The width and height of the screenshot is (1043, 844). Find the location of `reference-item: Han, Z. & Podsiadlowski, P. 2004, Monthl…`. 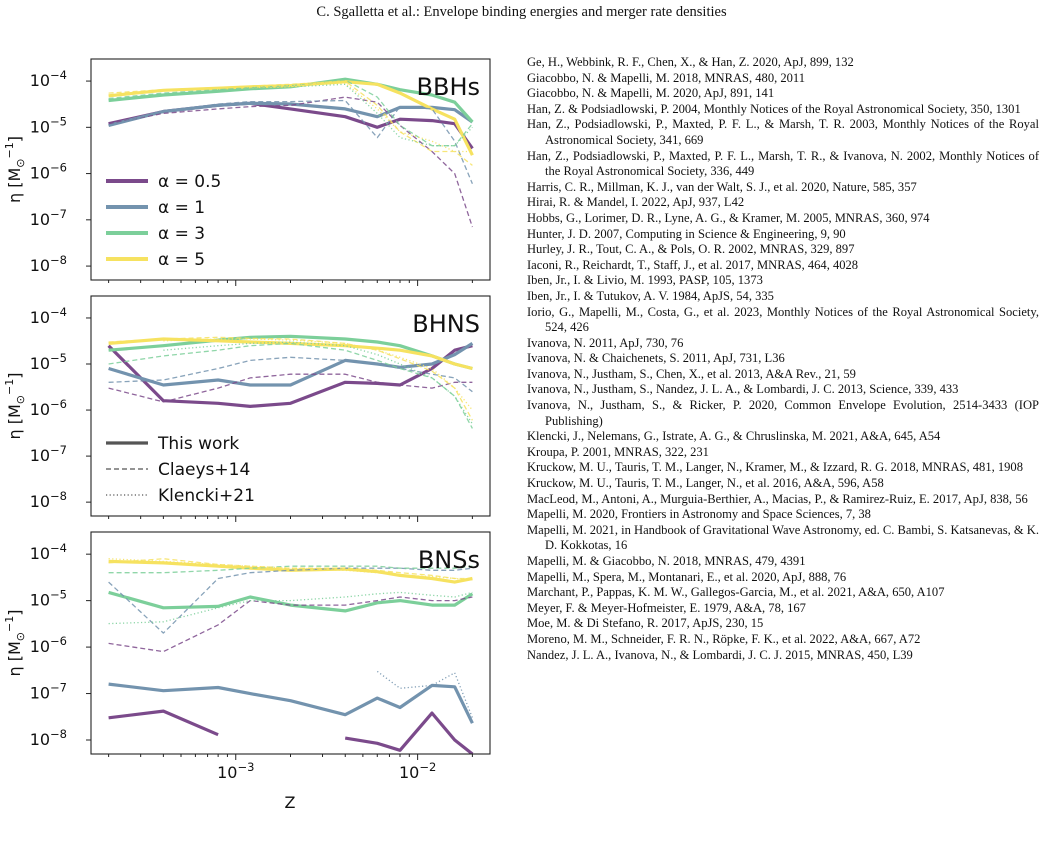

reference-item: Han, Z. & Podsiadlowski, P. 2004, Monthl… is located at coordinates (774, 108).